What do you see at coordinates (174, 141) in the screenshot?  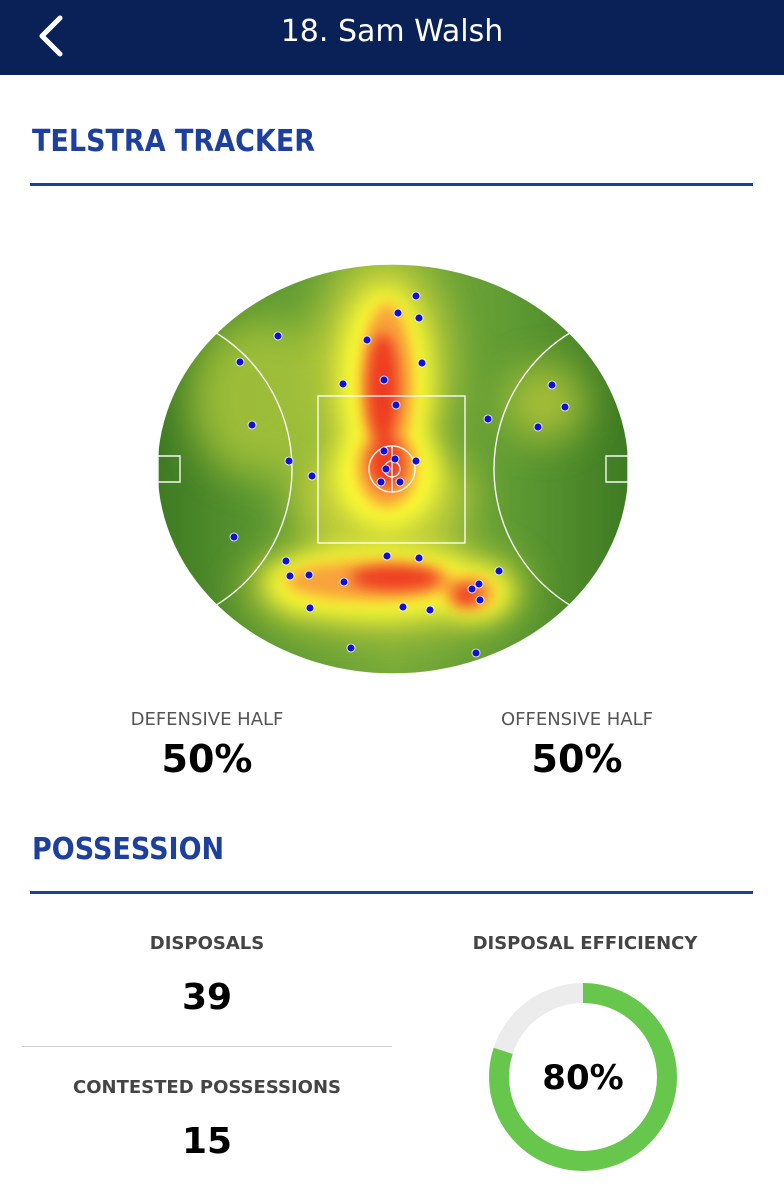 I see `tracker-section-title: TELSTRA TRACKER` at bounding box center [174, 141].